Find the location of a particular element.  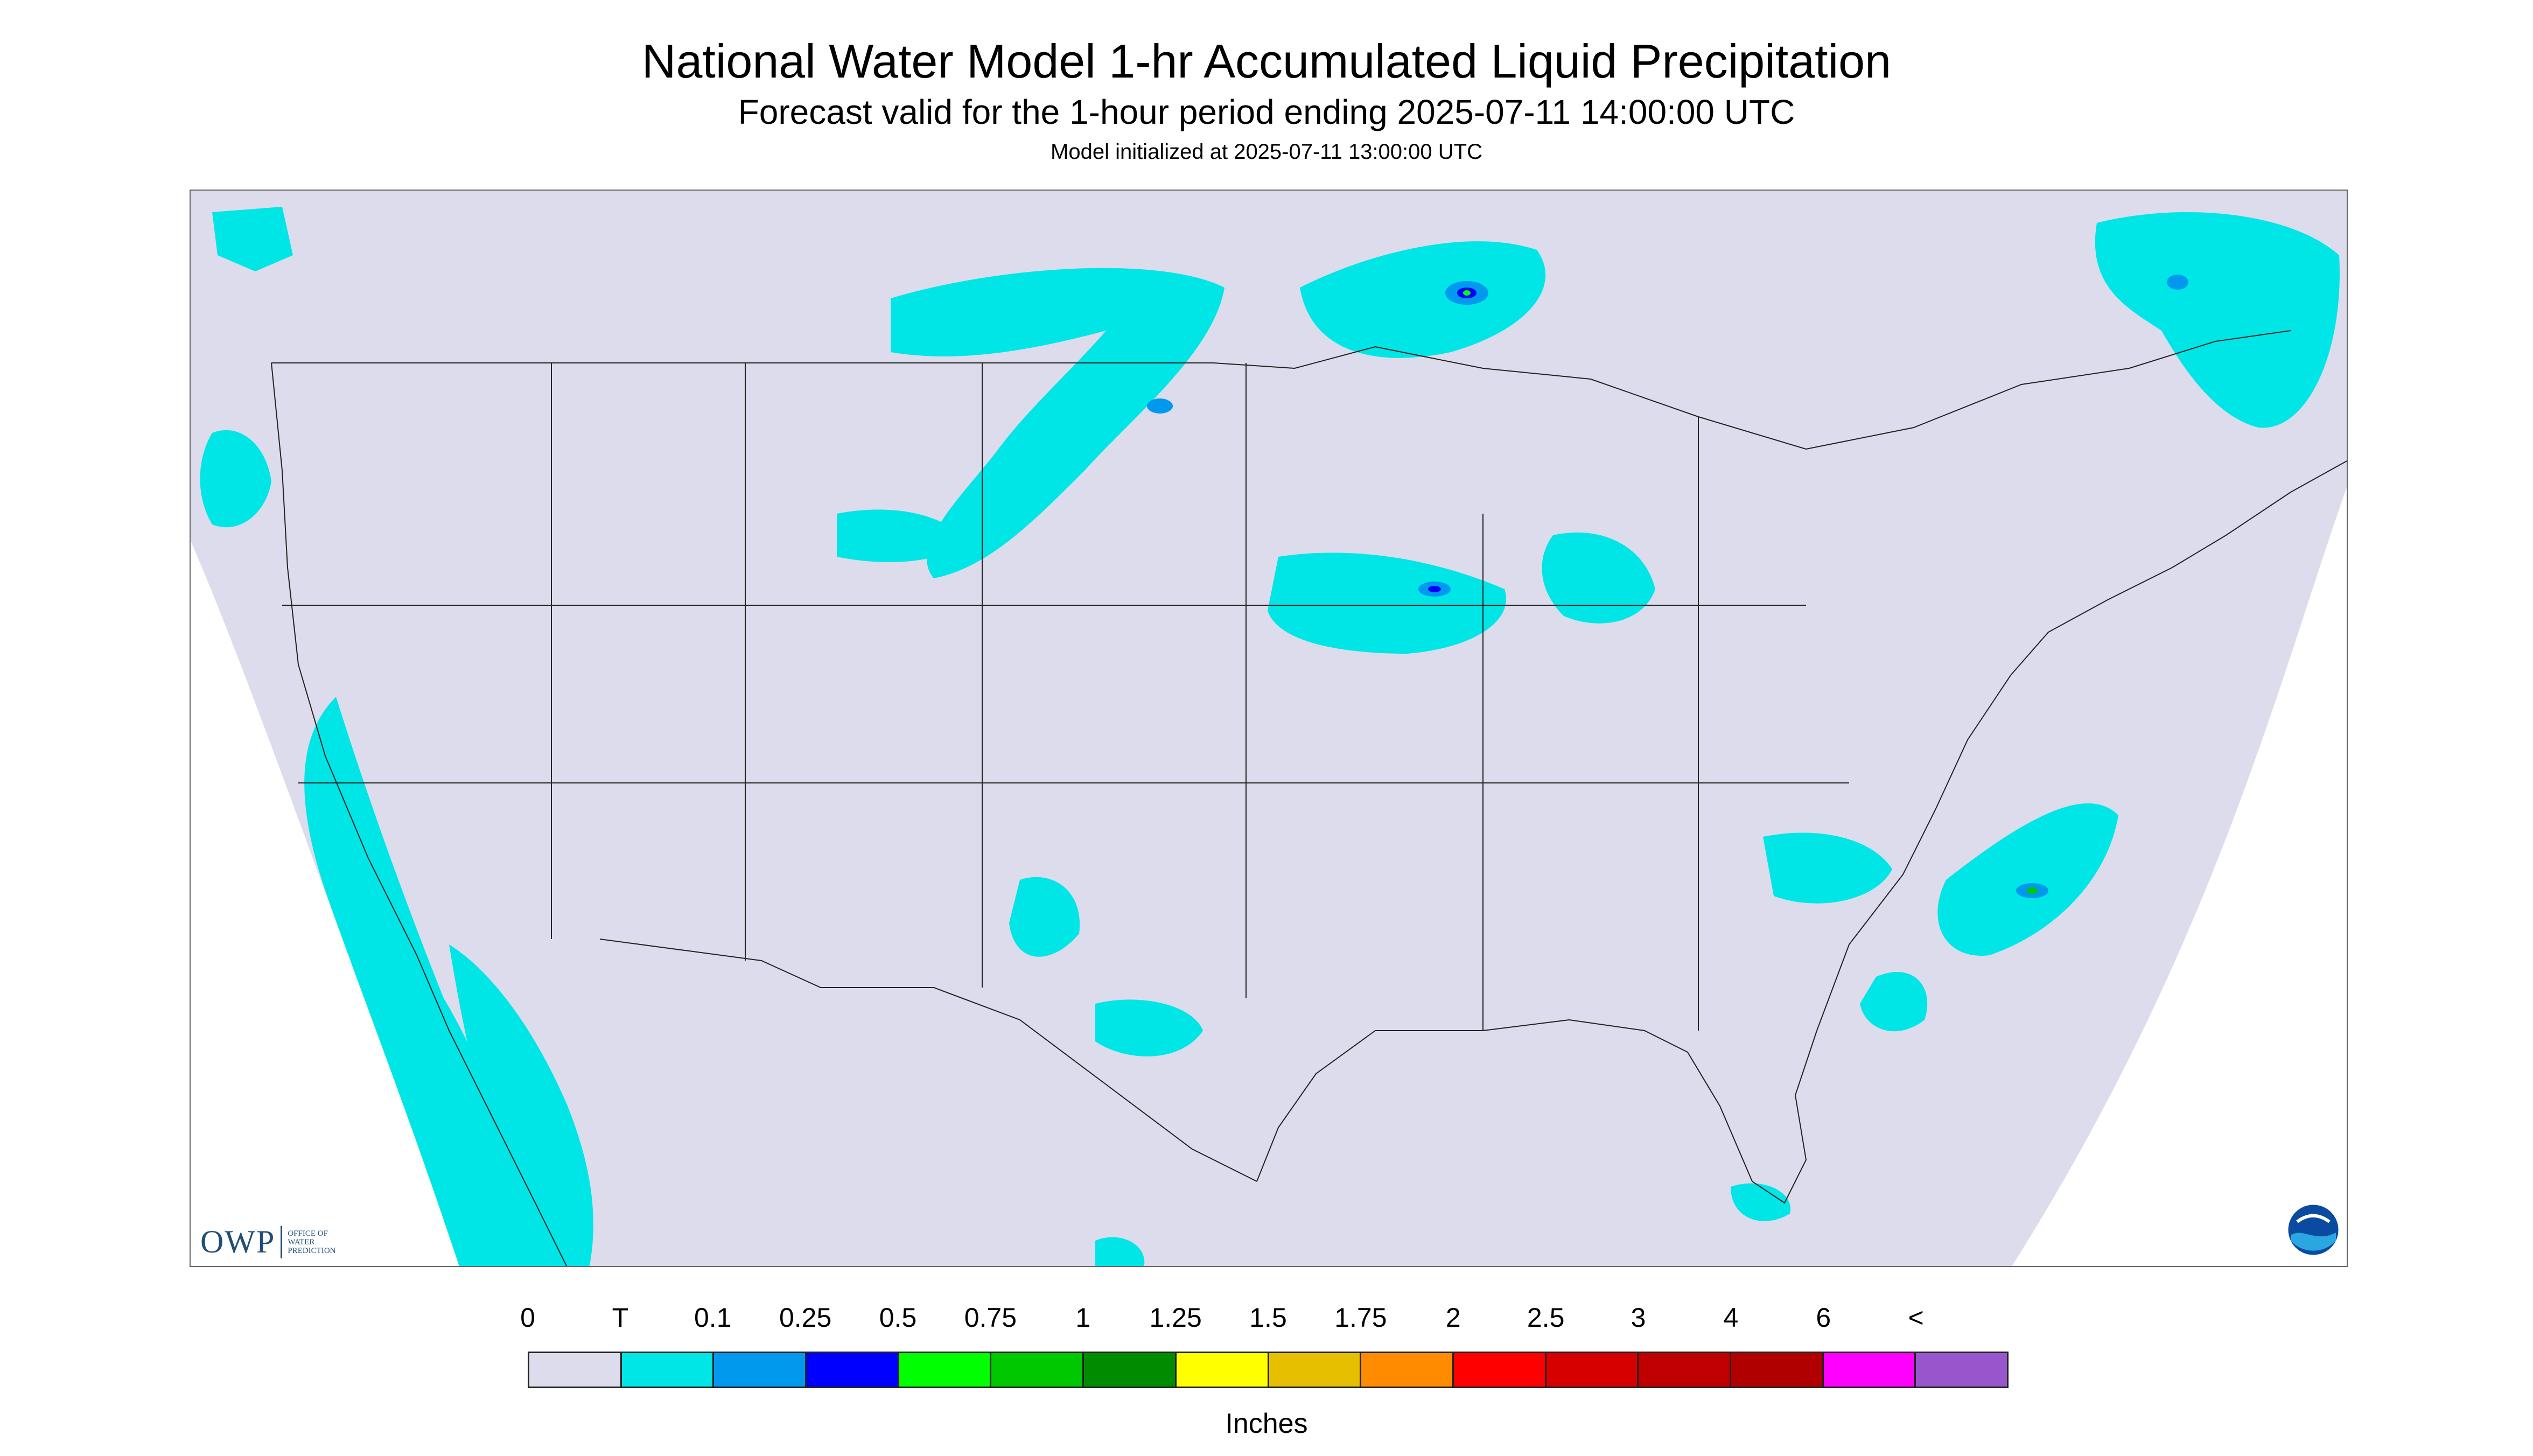

owp-logo: OWP OFFICE OF WATER PREDICTION is located at coordinates (268, 1242).